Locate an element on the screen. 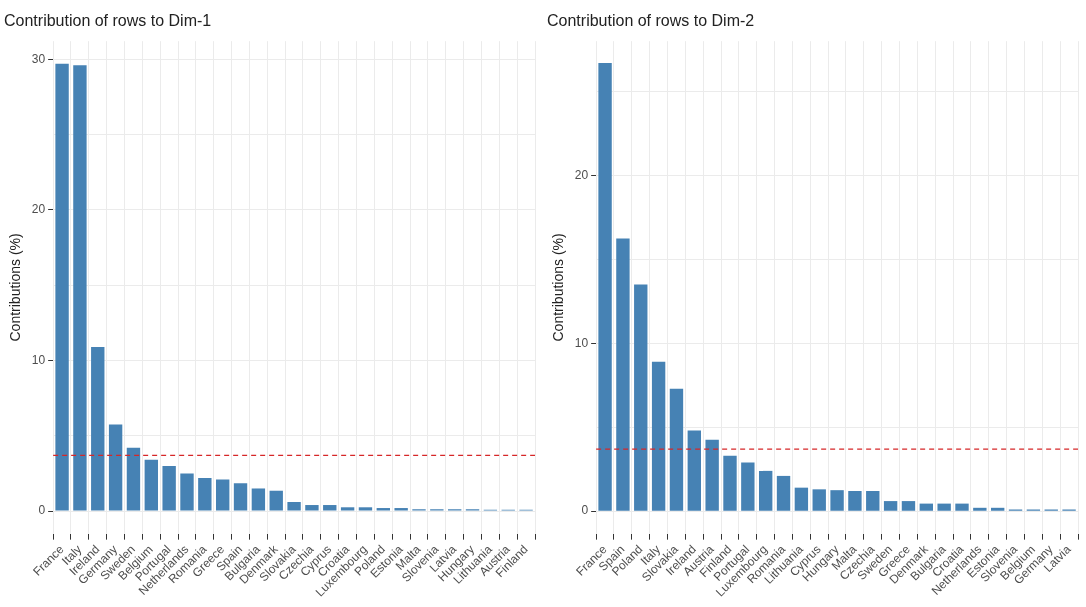  chart-title: Contribution of rows to Dim-1 is located at coordinates (108, 21).